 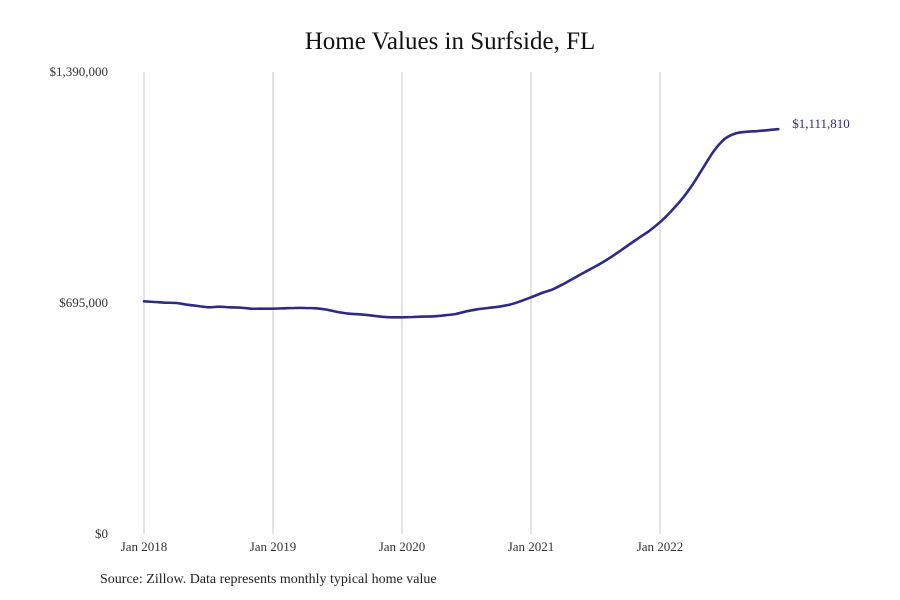 I want to click on end-value-labels: $1,111,810, so click(x=821, y=123).